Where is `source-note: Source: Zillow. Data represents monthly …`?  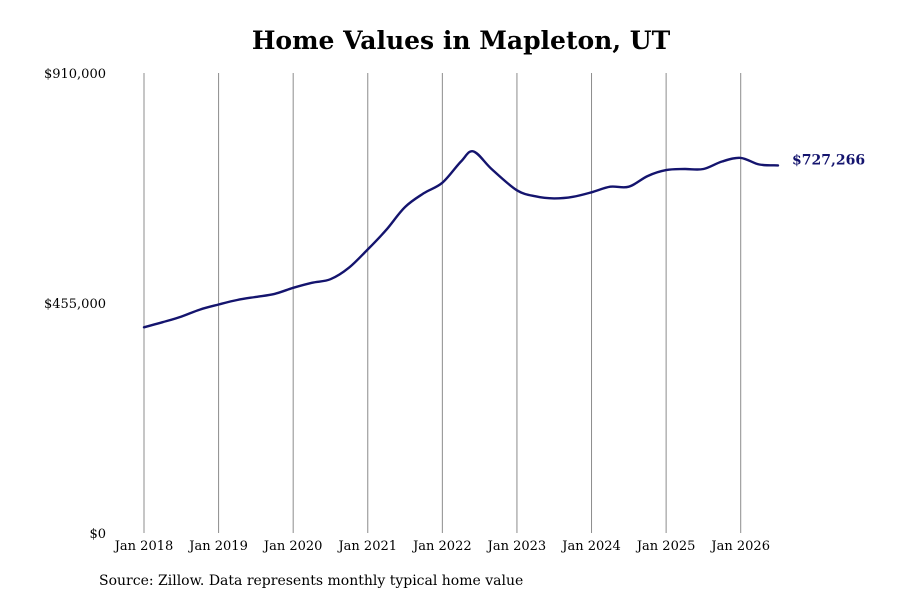
source-note: Source: Zillow. Data represents monthly … is located at coordinates (311, 581).